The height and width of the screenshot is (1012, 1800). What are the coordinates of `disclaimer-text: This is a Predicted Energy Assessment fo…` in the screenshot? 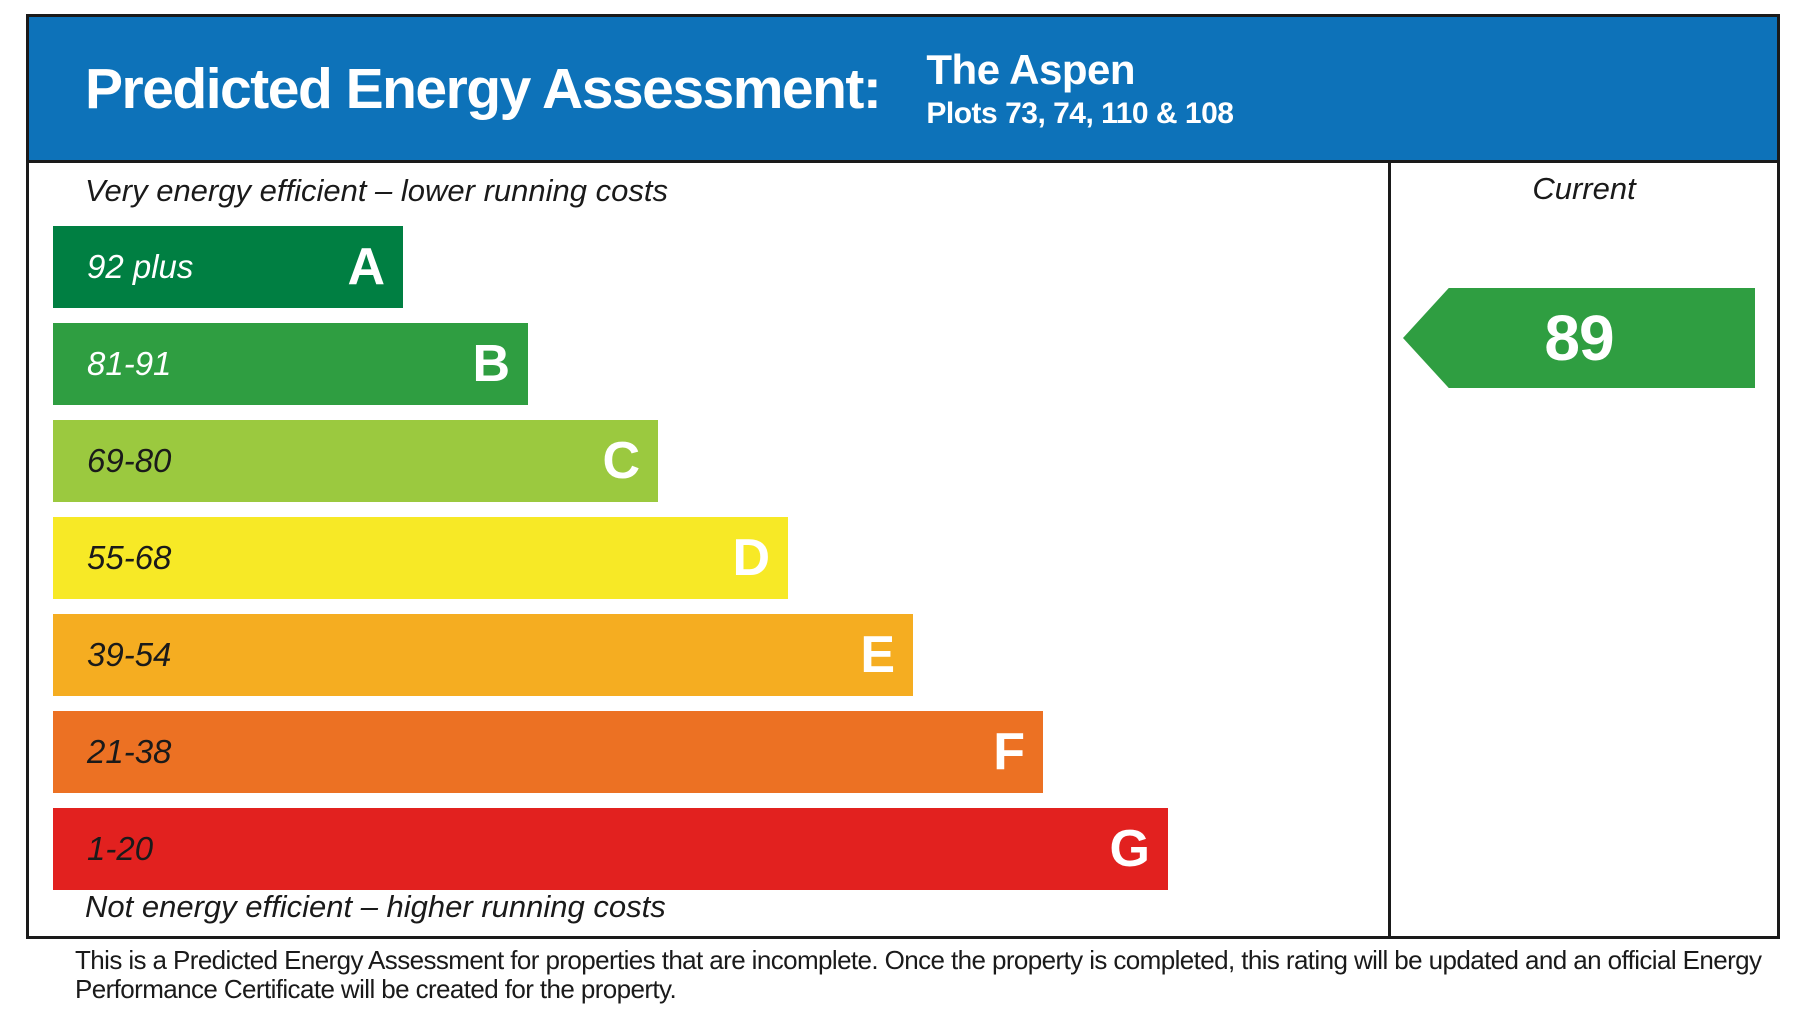 It's located at (918, 974).